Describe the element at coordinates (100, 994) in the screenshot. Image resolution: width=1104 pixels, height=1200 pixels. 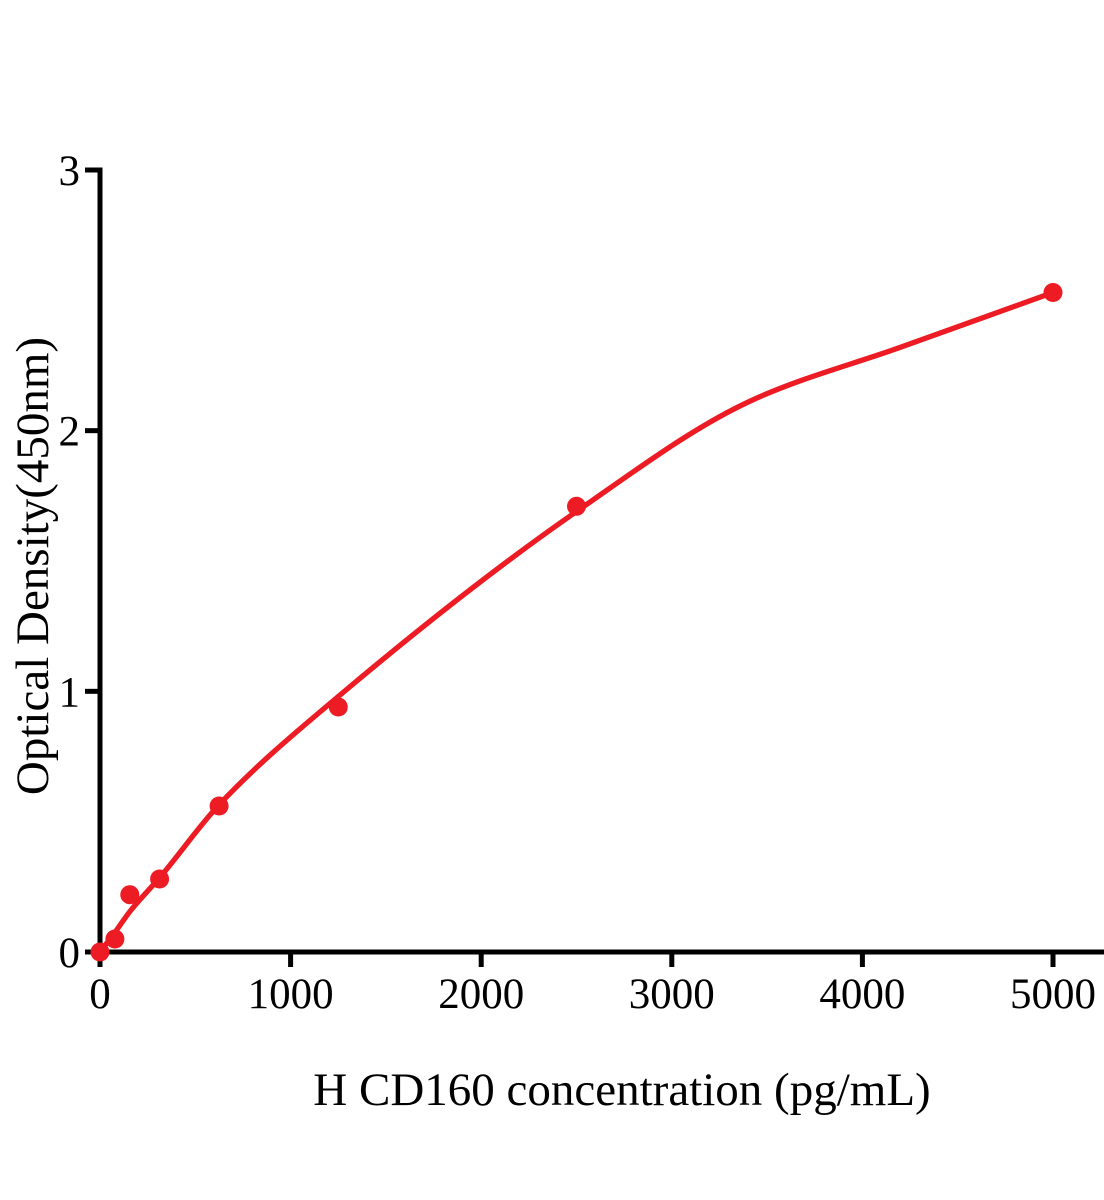
I see `x-tick-label: 0` at that location.